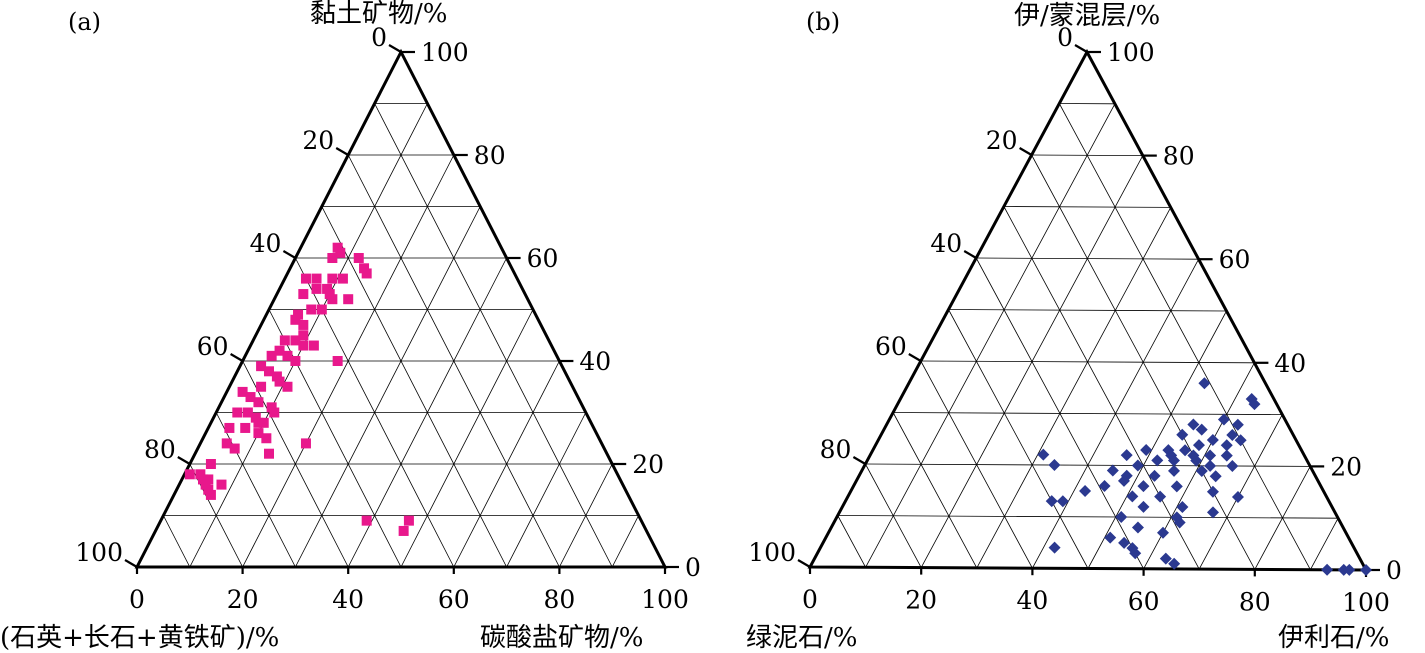 The height and width of the screenshot is (653, 1425). I want to click on tick-label-right: 80, so click(1179, 156).